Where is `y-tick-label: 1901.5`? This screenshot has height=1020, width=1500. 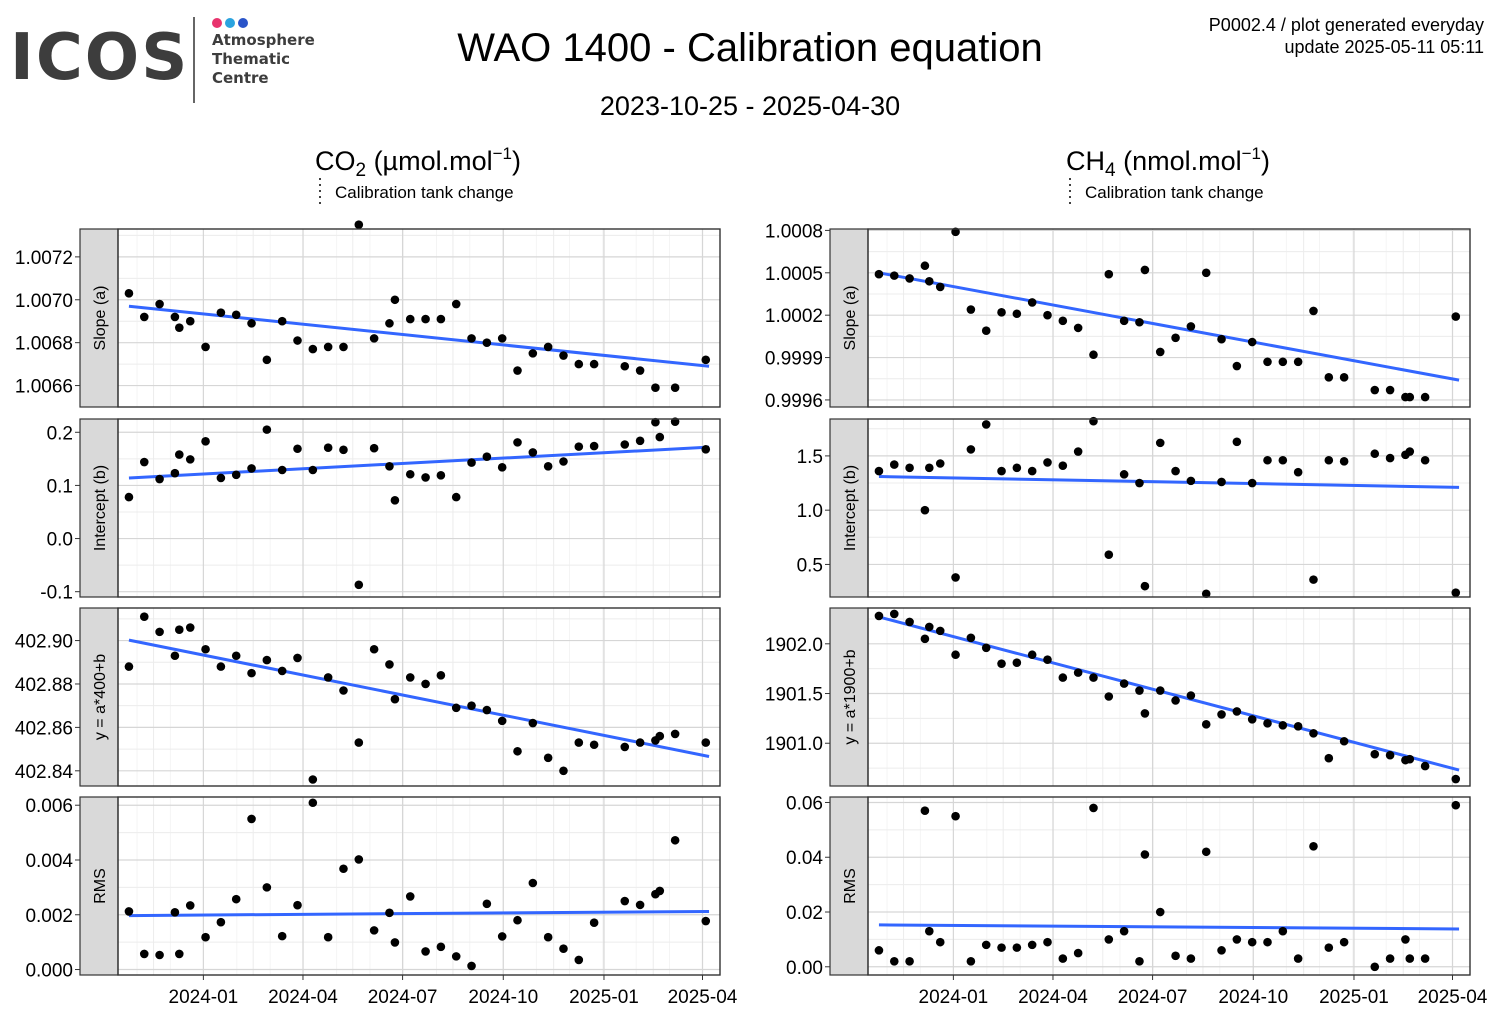
y-tick-label: 1901.5 is located at coordinates (794, 695).